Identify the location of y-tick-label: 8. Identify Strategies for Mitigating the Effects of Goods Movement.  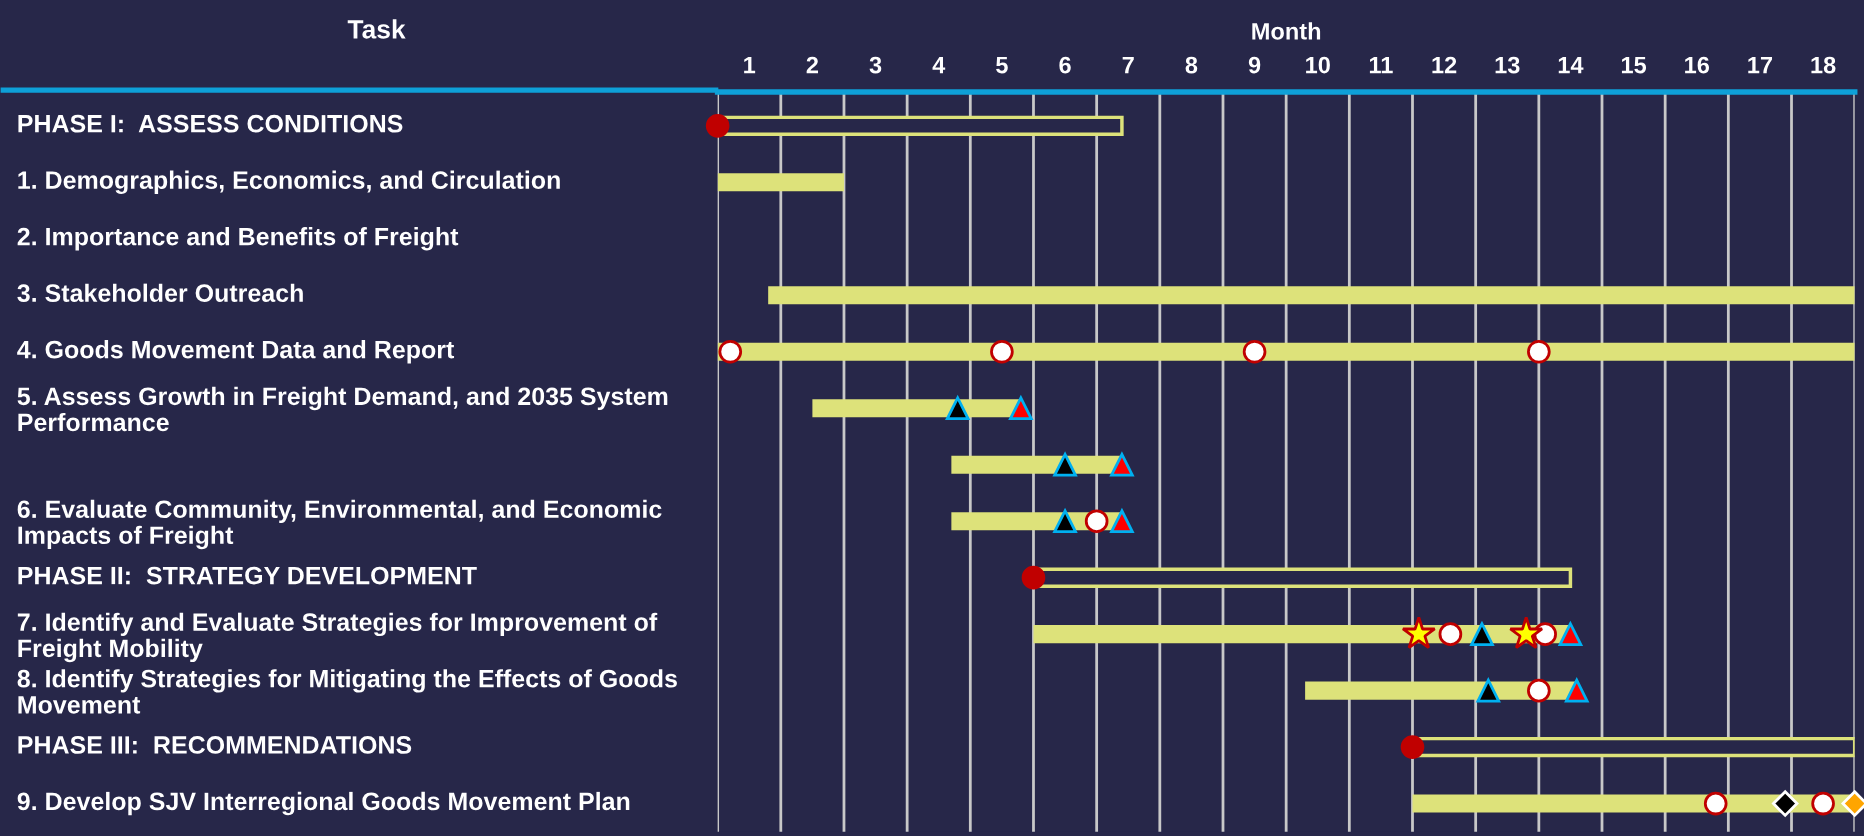
(347, 691).